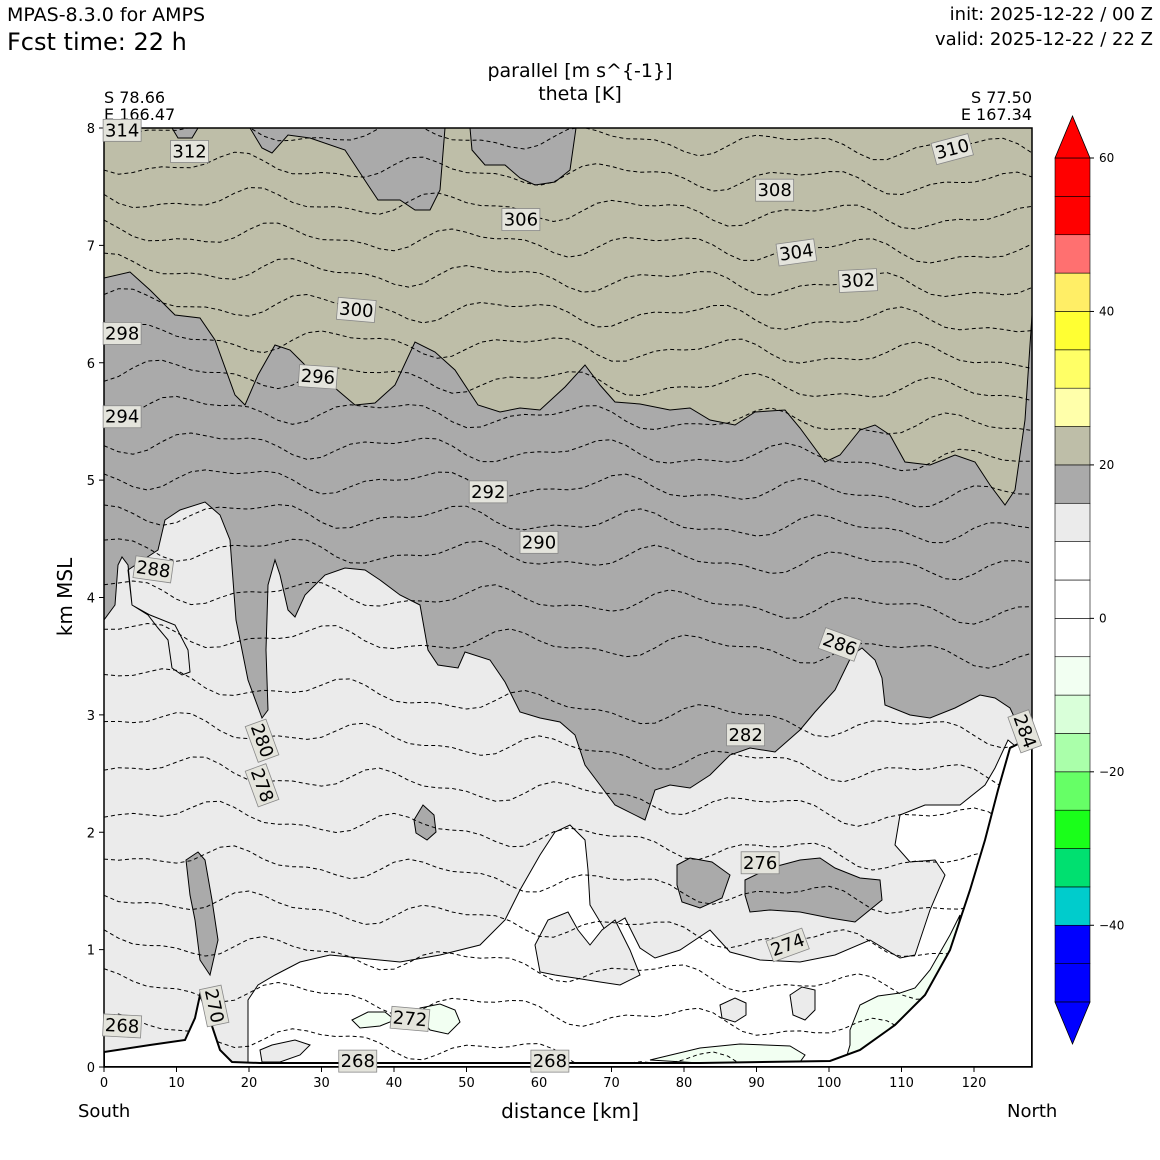 This screenshot has width=1160, height=1160. I want to click on grey-patch-b, so click(703, 883).